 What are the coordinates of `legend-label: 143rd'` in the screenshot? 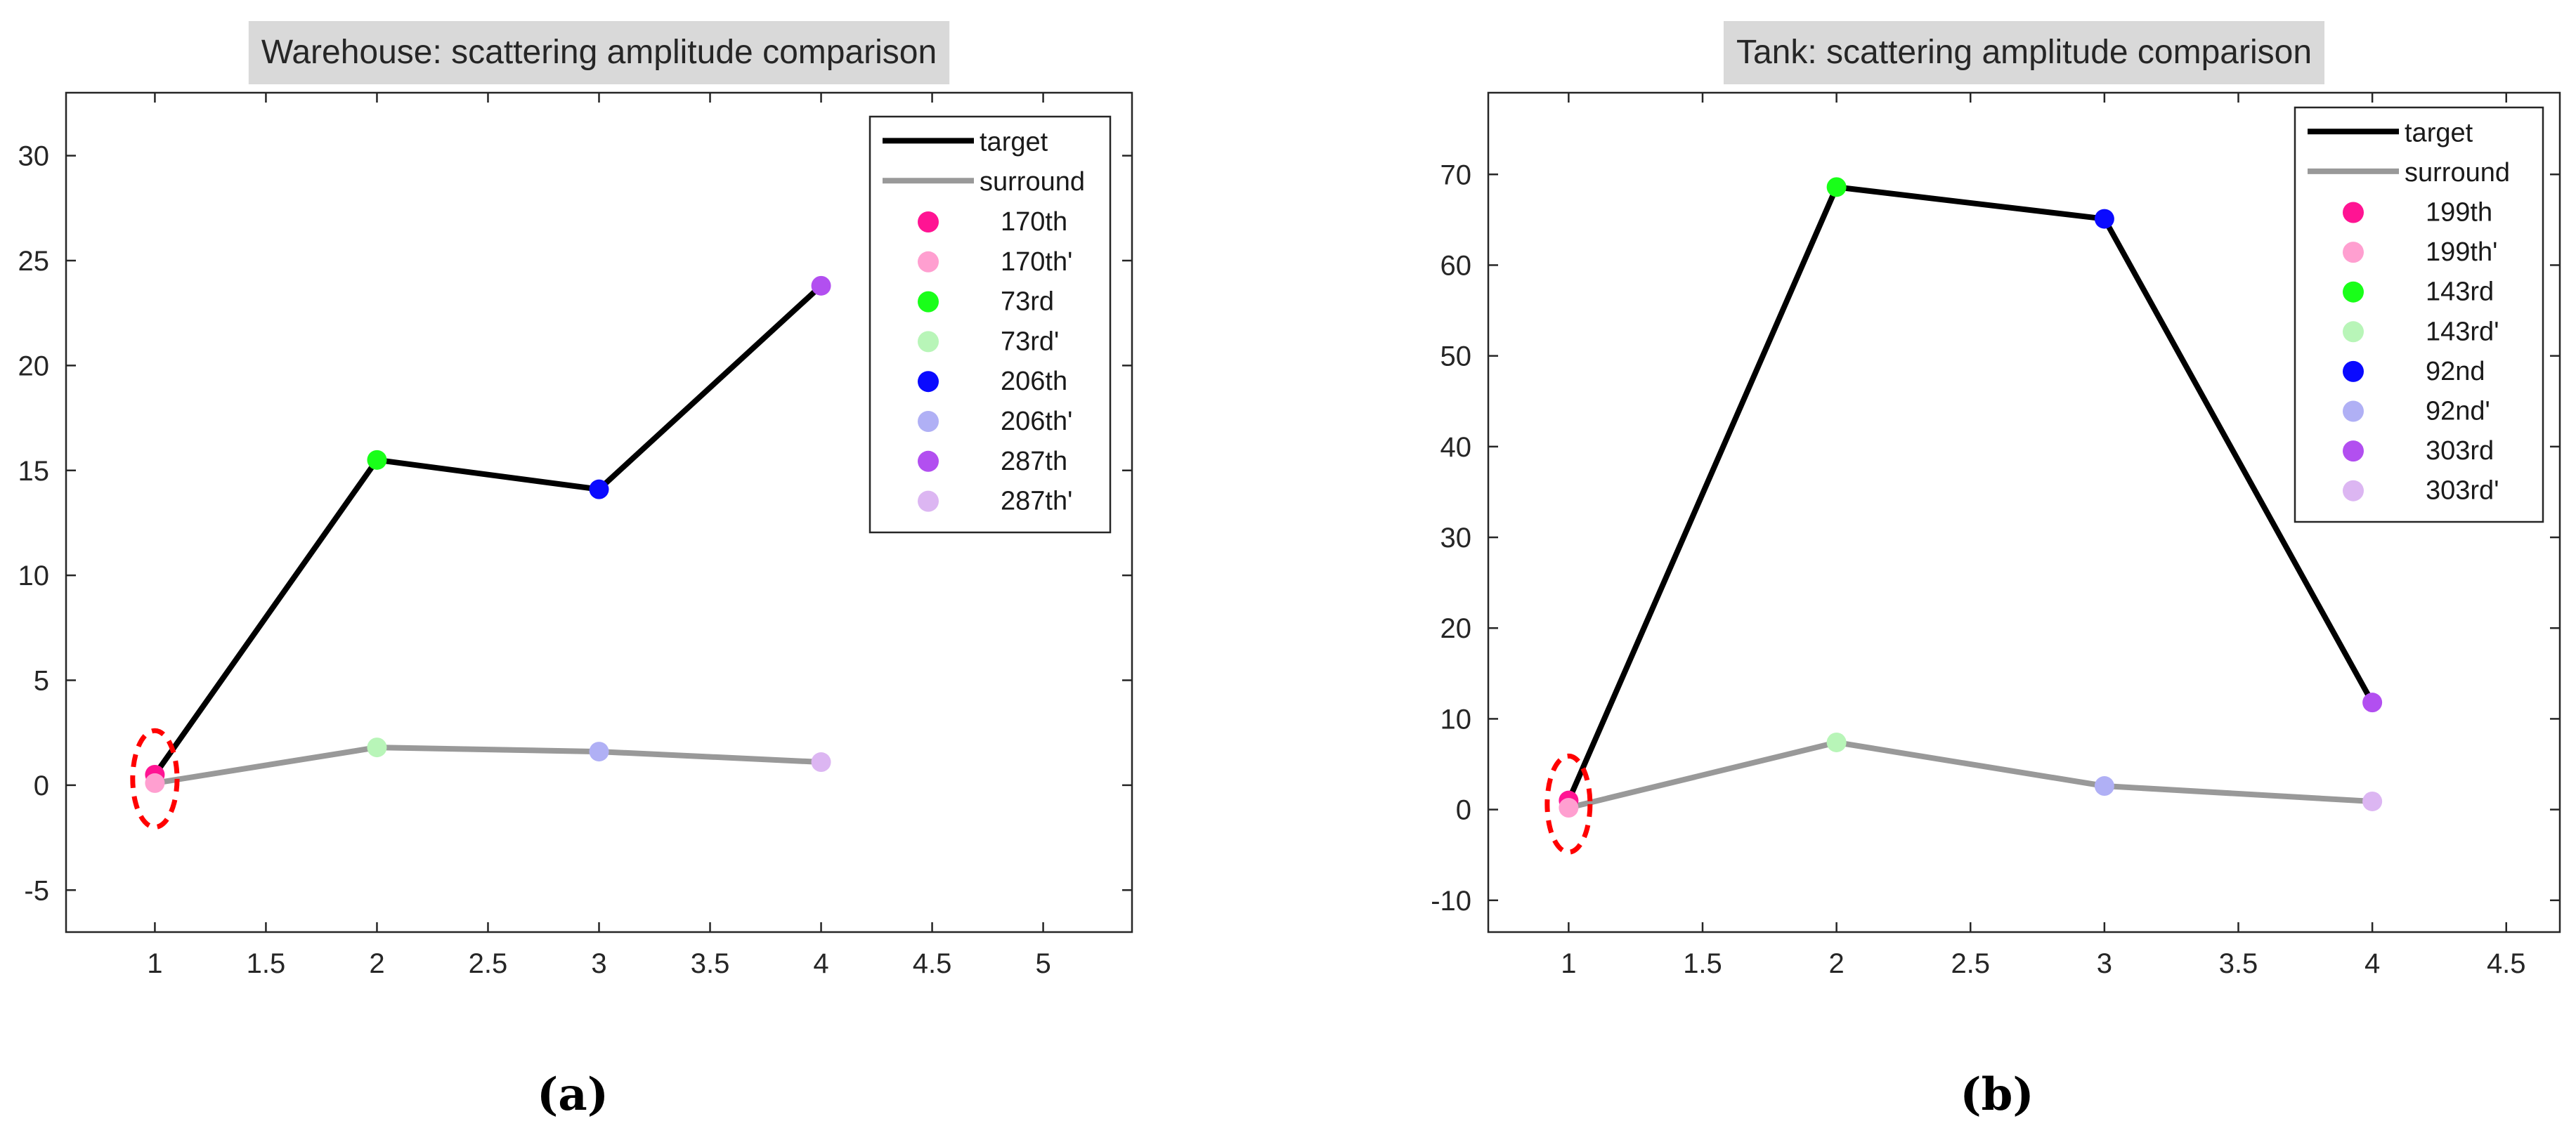 It's located at (2462, 332).